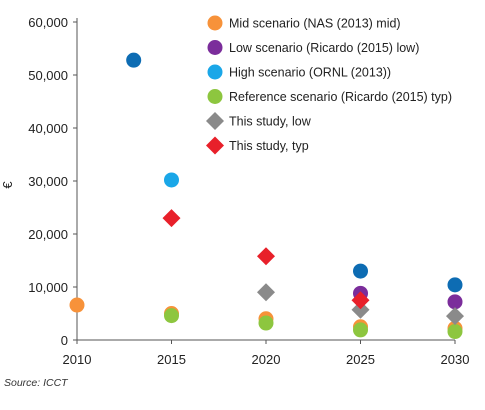  I want to click on x-tick-label: 2030, so click(455, 359).